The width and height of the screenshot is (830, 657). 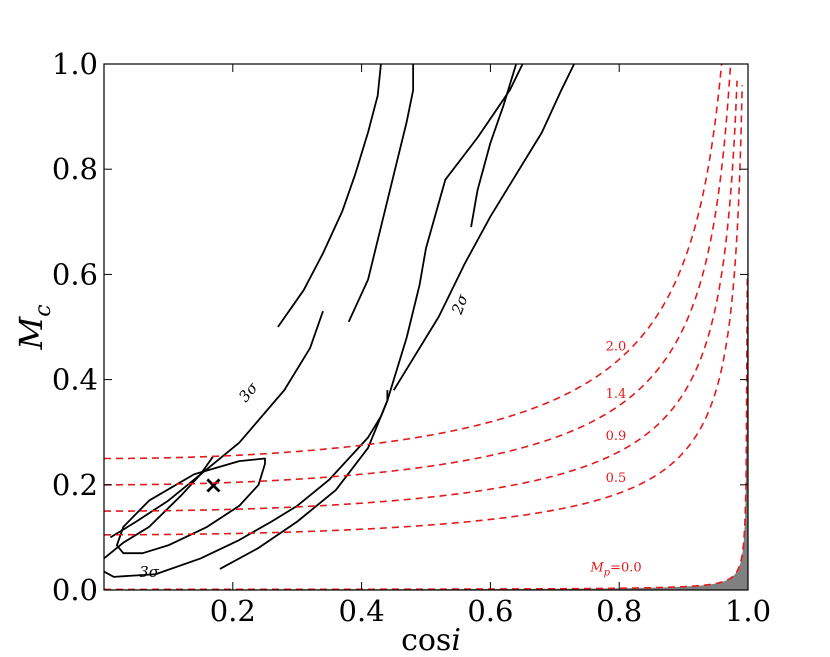 What do you see at coordinates (616, 394) in the screenshot?
I see `mass-curve-label-1.4: 1.4` at bounding box center [616, 394].